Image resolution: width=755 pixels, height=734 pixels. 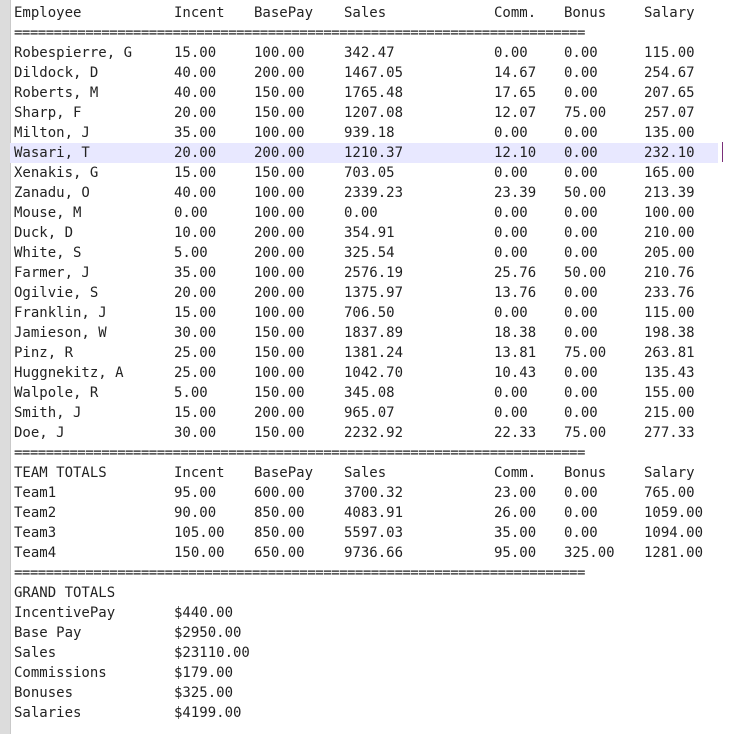 What do you see at coordinates (384, 653) in the screenshot?
I see `grand-total-row: Sales $23110.00` at bounding box center [384, 653].